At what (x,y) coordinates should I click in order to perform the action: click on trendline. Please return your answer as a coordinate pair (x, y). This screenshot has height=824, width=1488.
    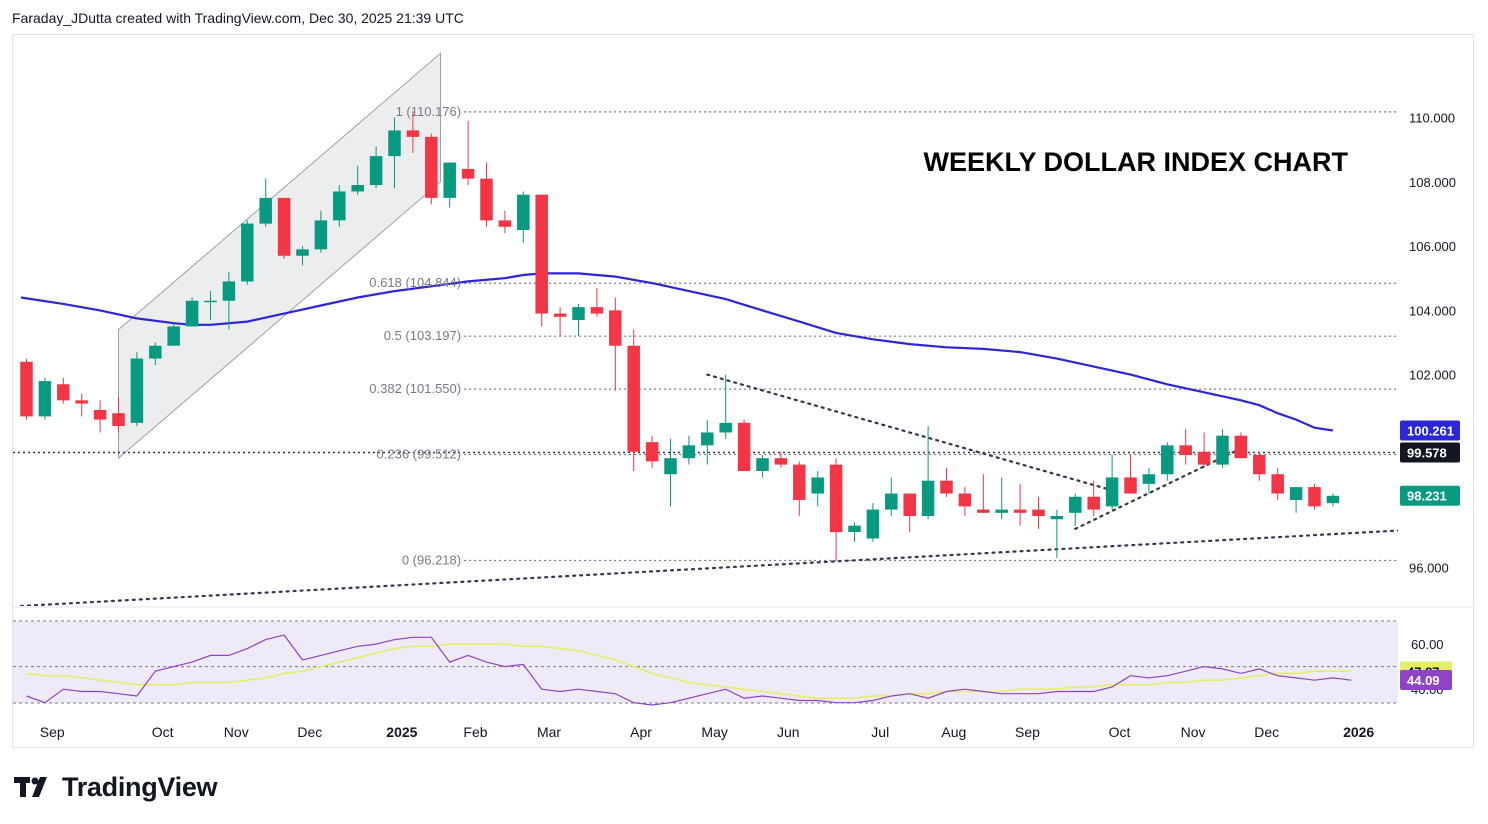
    Looking at the image, I should click on (708, 567).